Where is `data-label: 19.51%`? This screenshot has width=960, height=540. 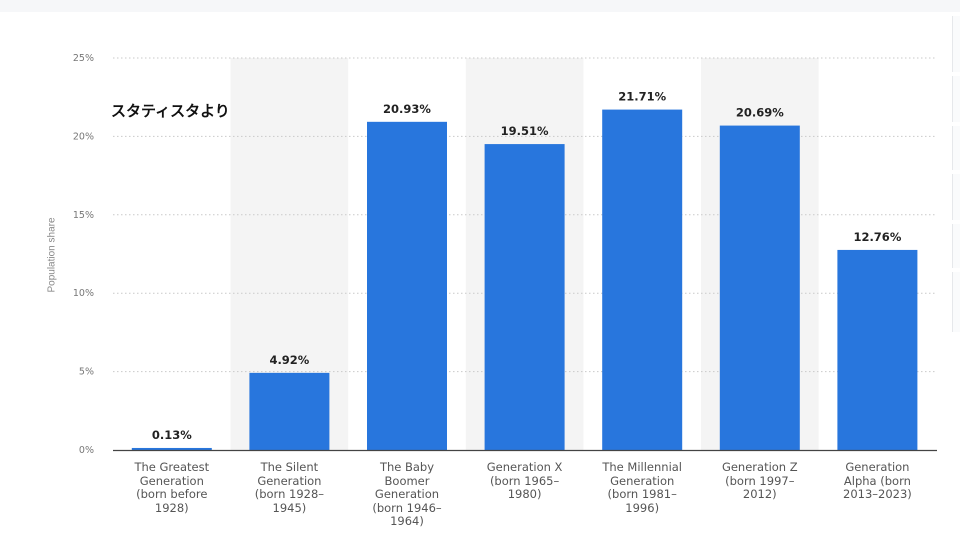
data-label: 19.51% is located at coordinates (525, 131).